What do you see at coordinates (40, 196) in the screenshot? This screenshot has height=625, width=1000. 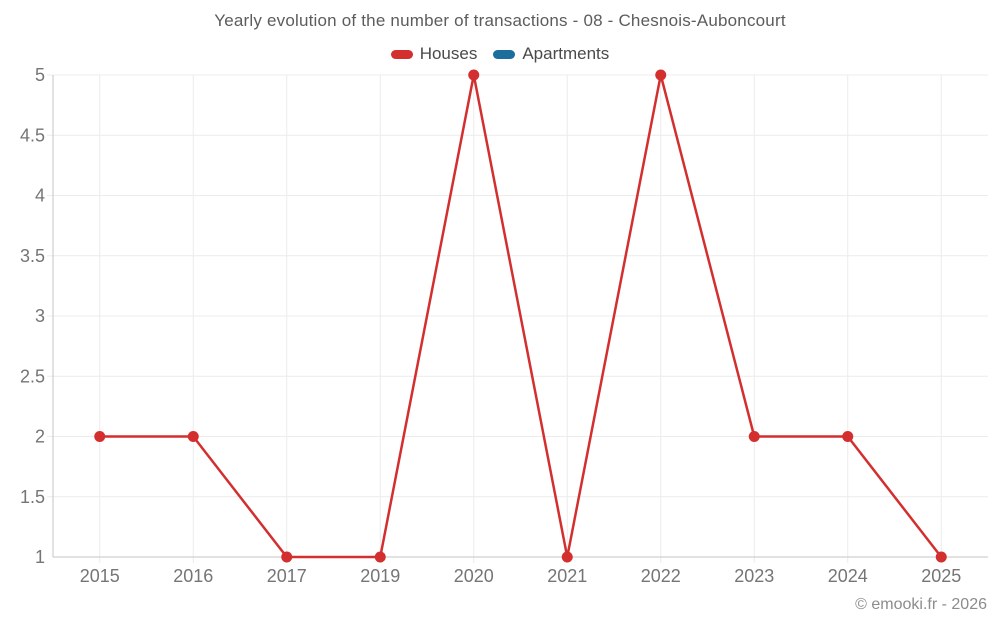 I see `y-tick-label: 4` at bounding box center [40, 196].